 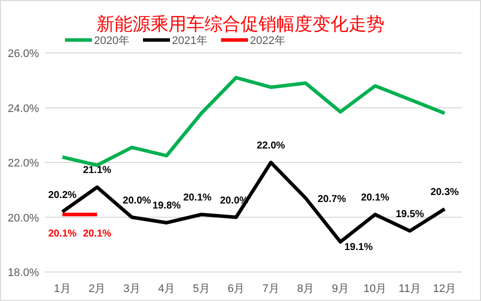 I want to click on x-tick-label: 7月, so click(x=271, y=289).